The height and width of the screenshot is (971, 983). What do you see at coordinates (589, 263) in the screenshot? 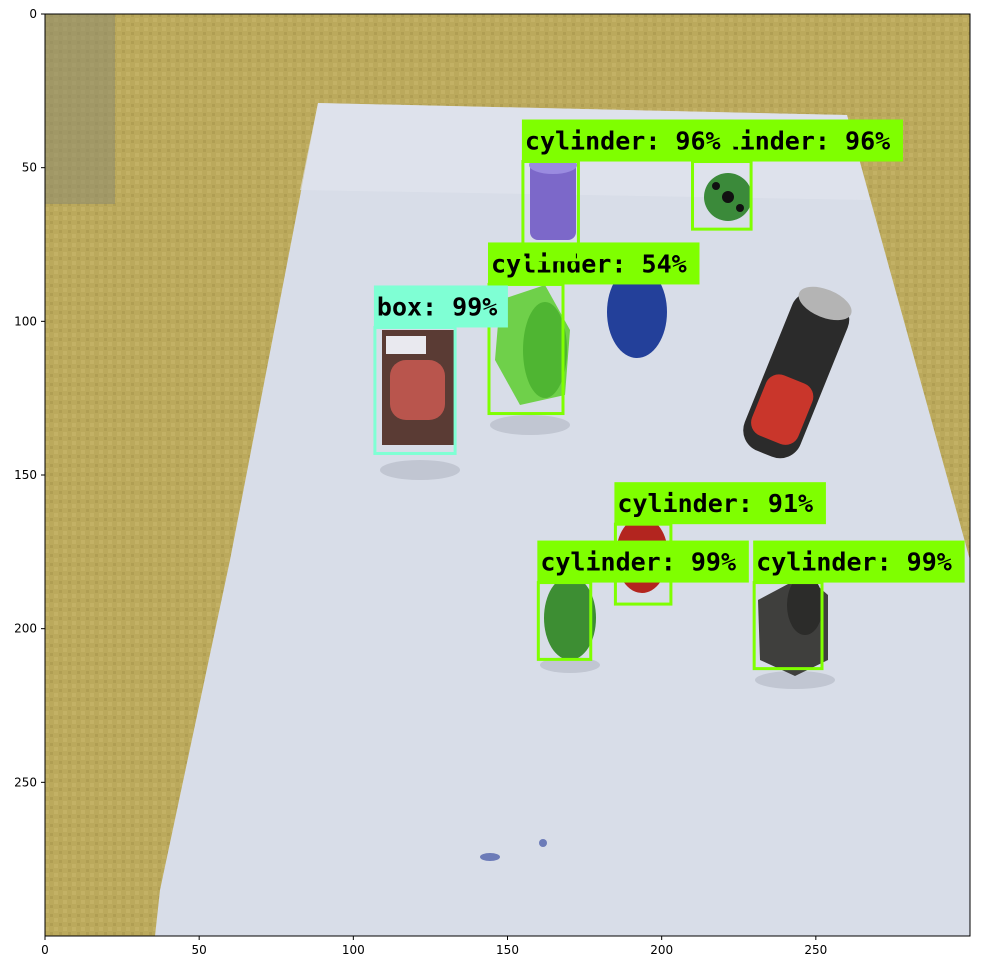
I see `detection-label: cylinder: 54%` at bounding box center [589, 263].